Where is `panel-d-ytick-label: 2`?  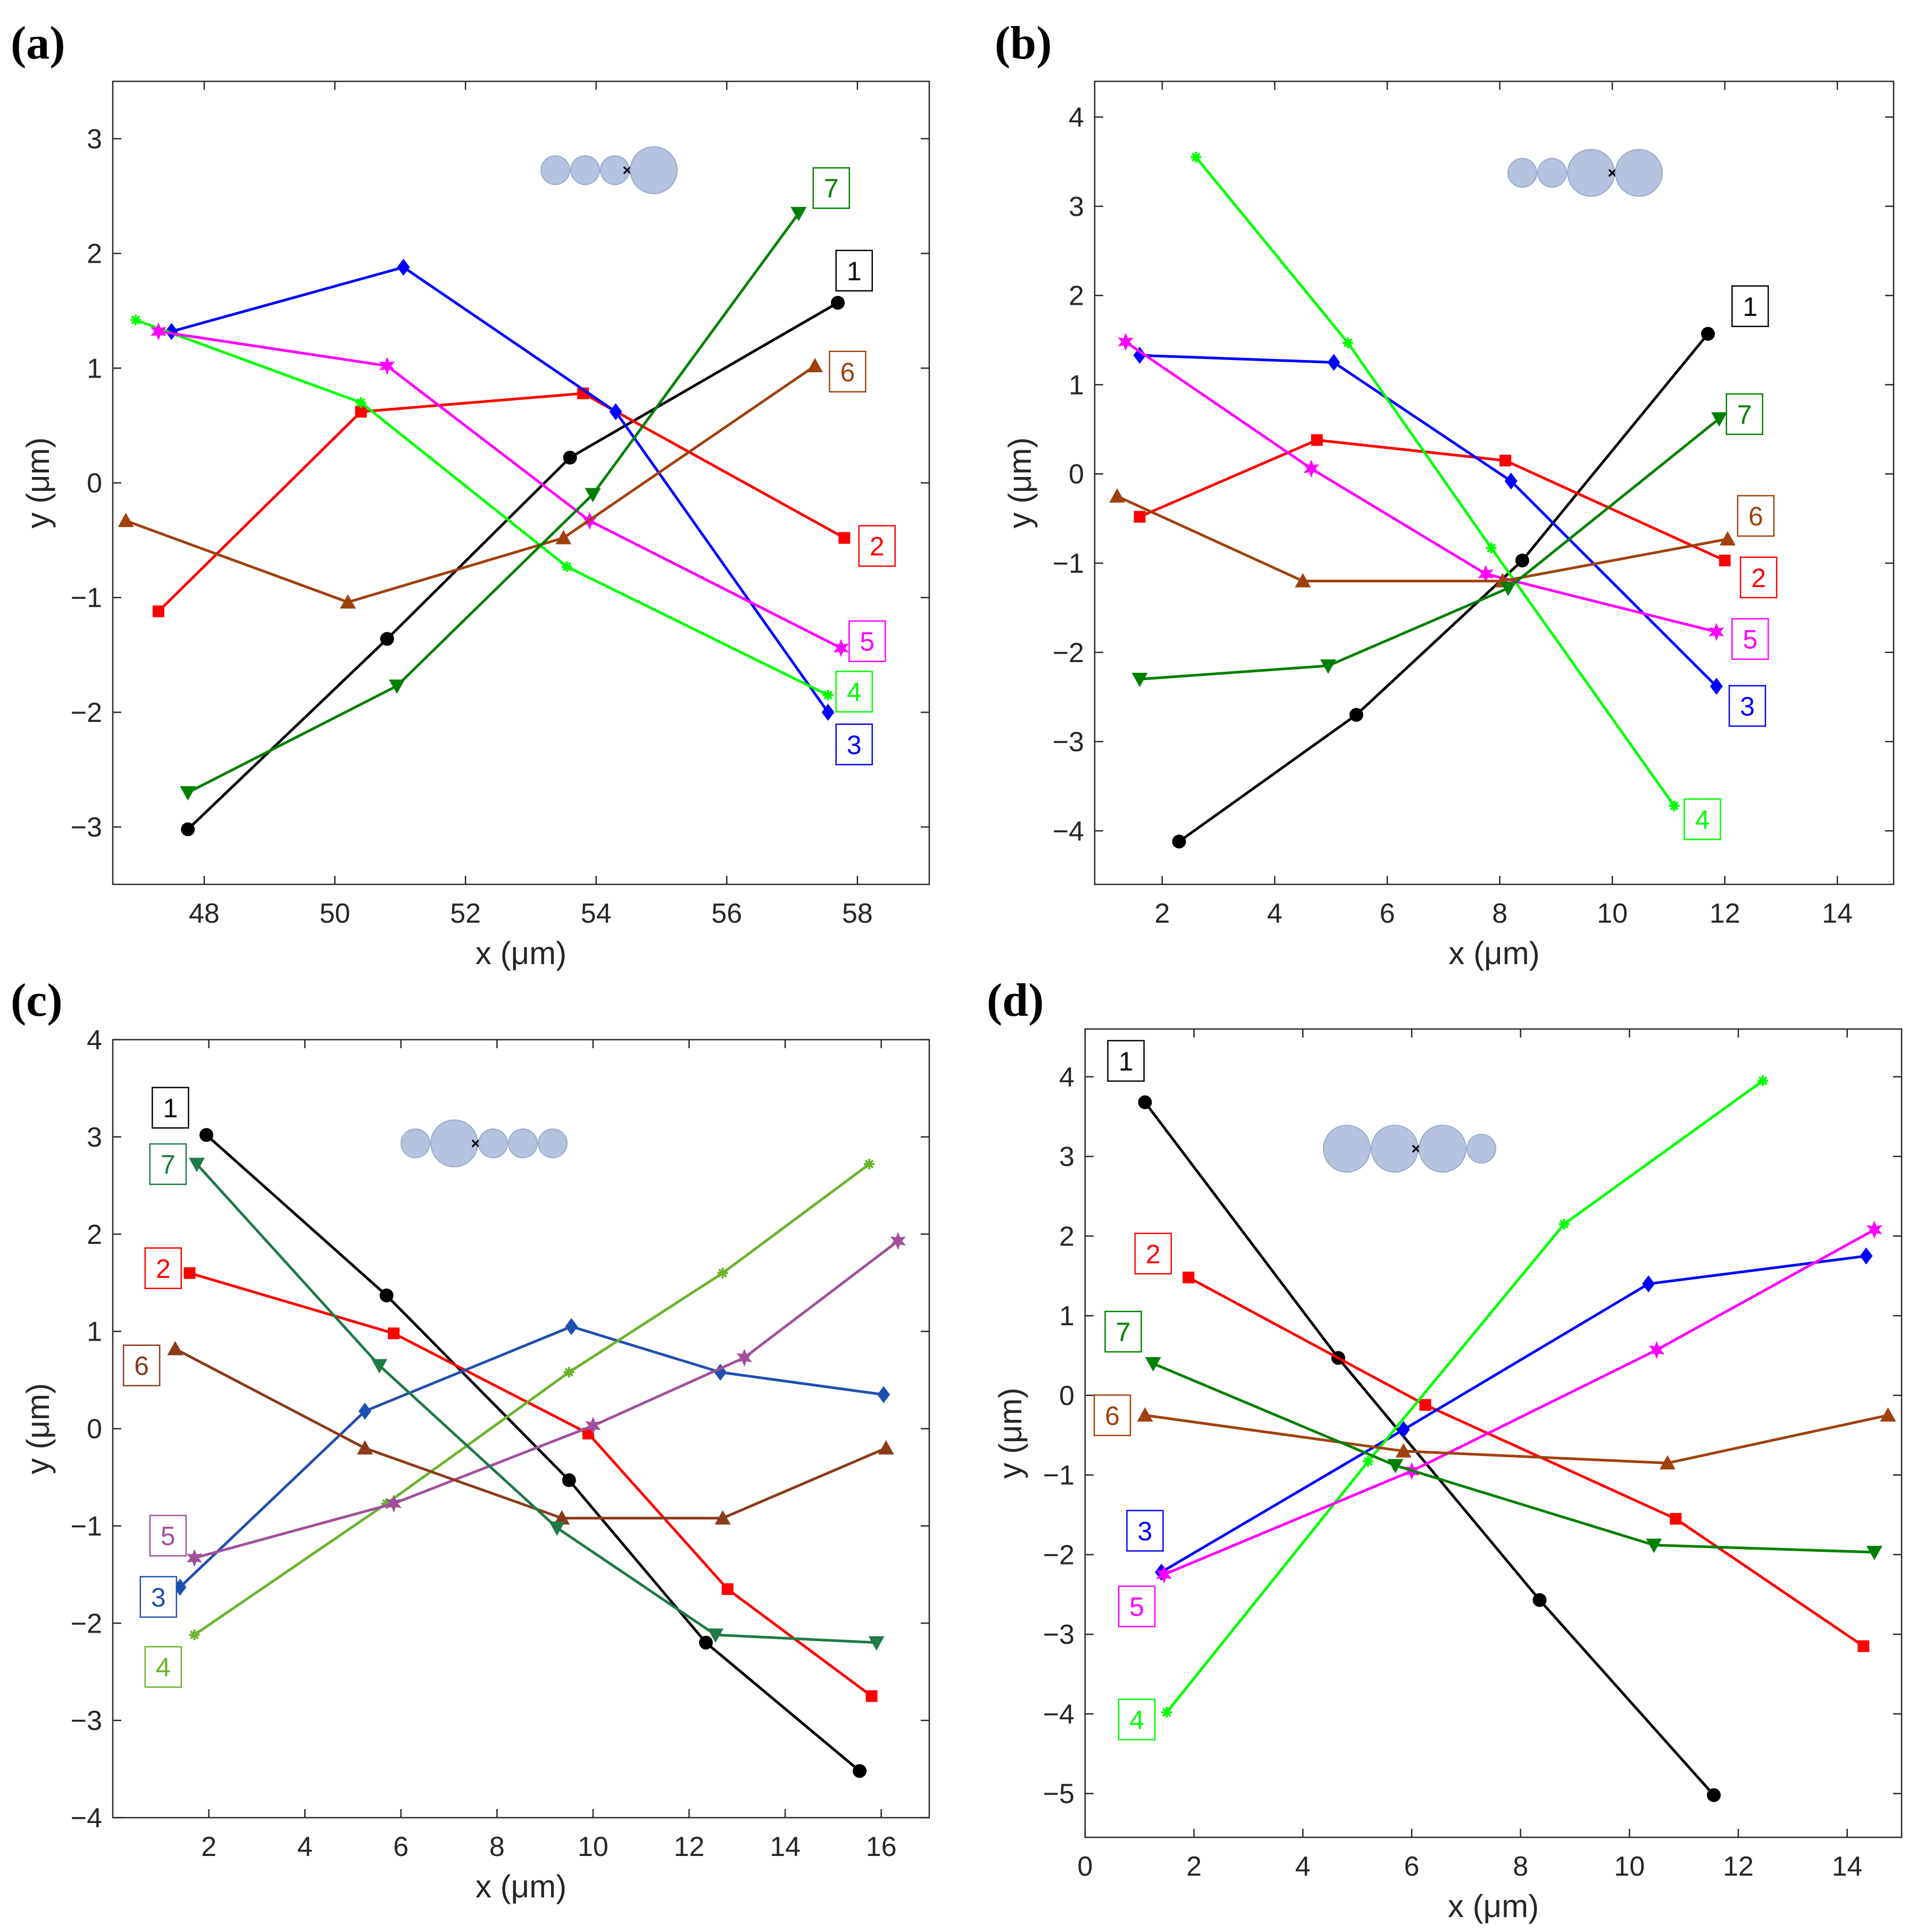
panel-d-ytick-label: 2 is located at coordinates (1066, 1236).